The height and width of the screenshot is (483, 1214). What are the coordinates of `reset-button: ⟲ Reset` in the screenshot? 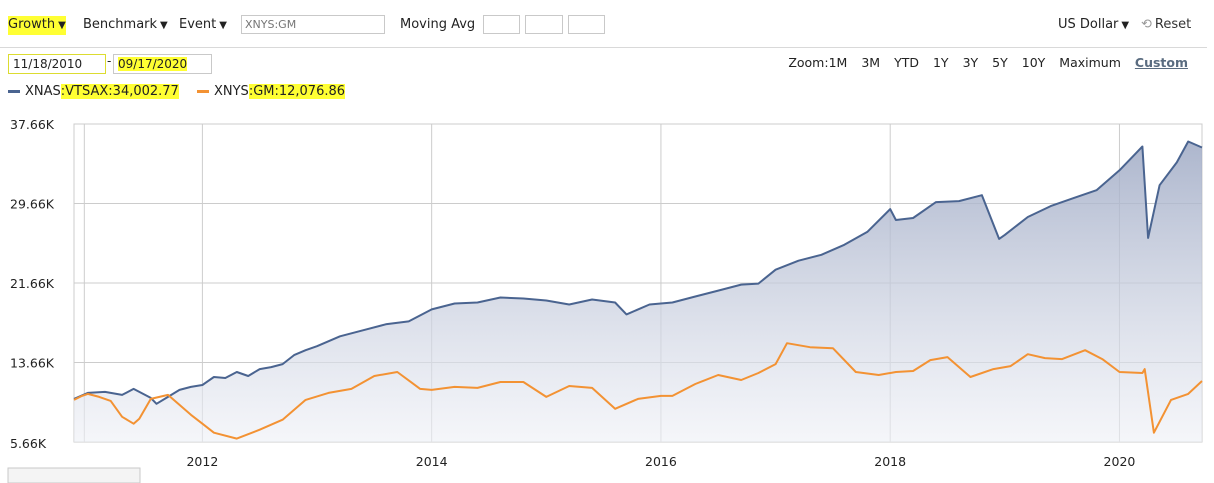 It's located at (1166, 25).